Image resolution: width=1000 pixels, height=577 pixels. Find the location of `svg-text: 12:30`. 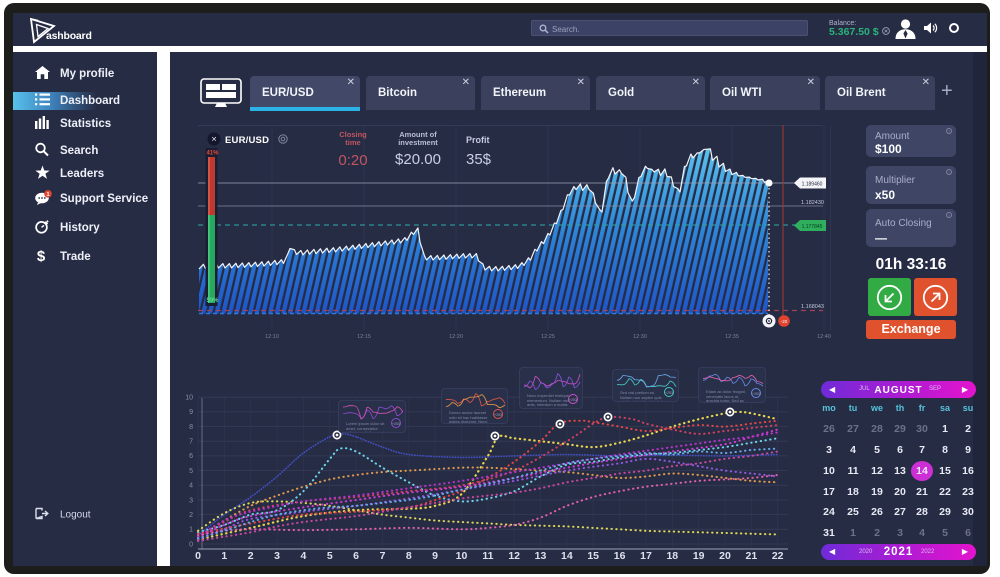

svg-text: 12:30 is located at coordinates (640, 337).